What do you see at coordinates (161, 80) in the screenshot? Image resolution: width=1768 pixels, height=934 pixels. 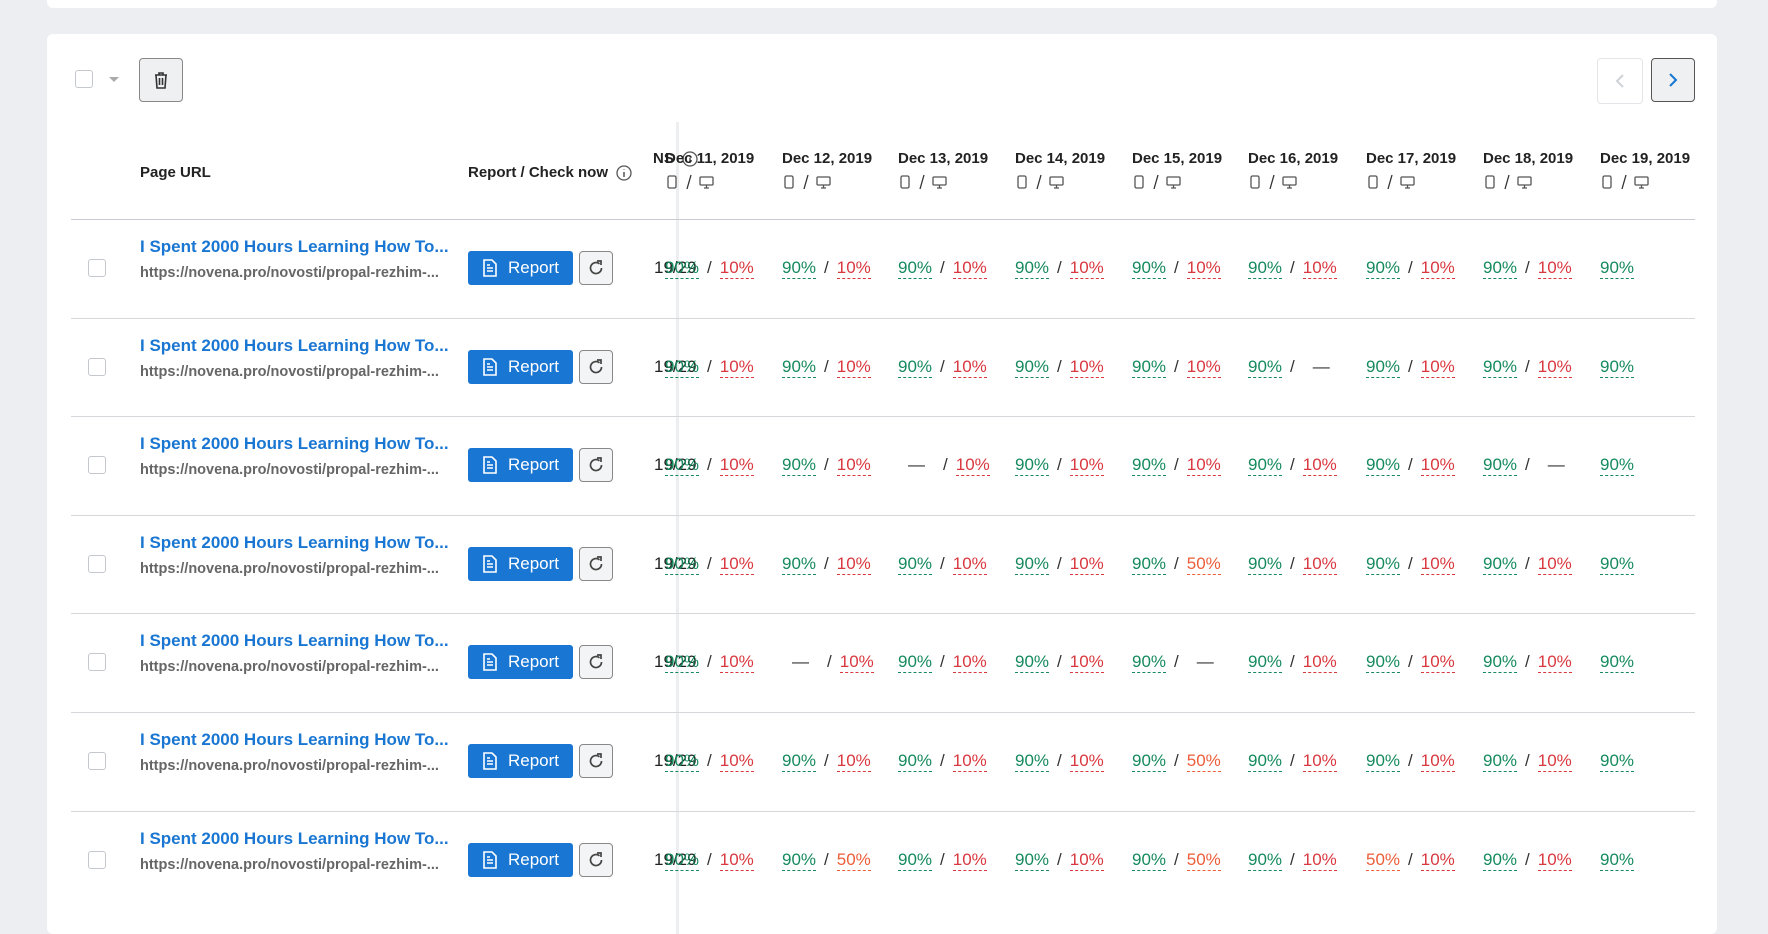 I see `delete-button` at bounding box center [161, 80].